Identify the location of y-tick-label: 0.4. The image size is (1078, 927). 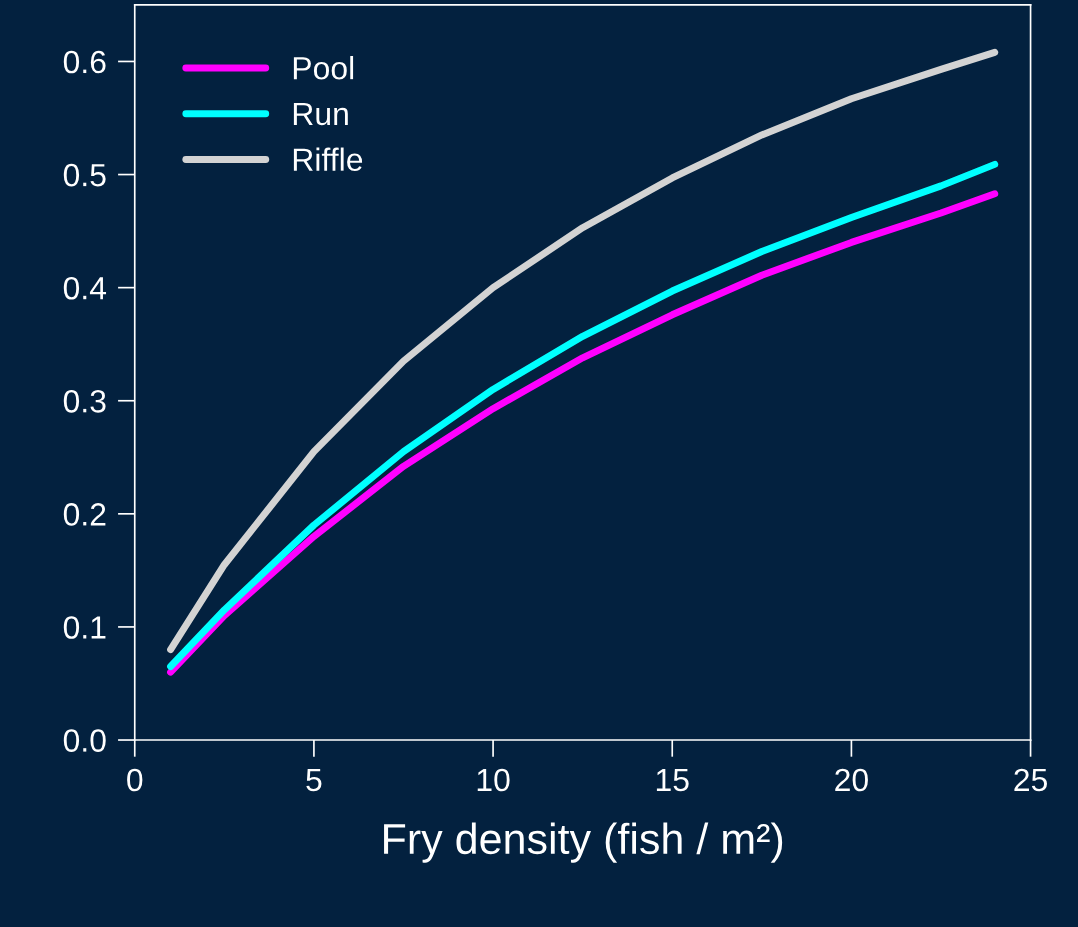
(85, 288).